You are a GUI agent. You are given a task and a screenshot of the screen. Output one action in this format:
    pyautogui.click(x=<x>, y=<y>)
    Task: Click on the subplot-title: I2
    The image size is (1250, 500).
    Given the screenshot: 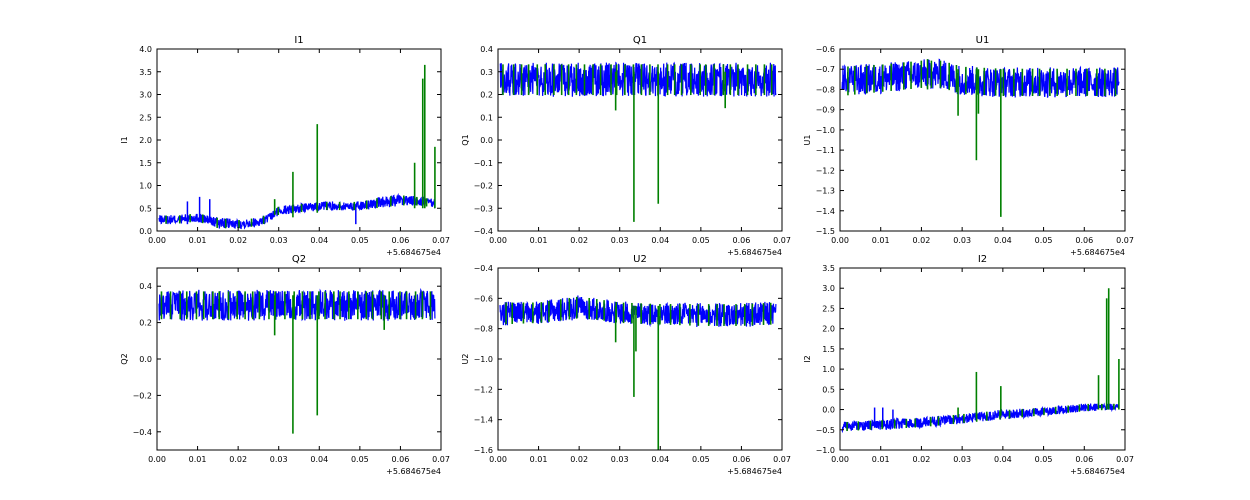 What is the action you would take?
    pyautogui.click(x=982, y=259)
    